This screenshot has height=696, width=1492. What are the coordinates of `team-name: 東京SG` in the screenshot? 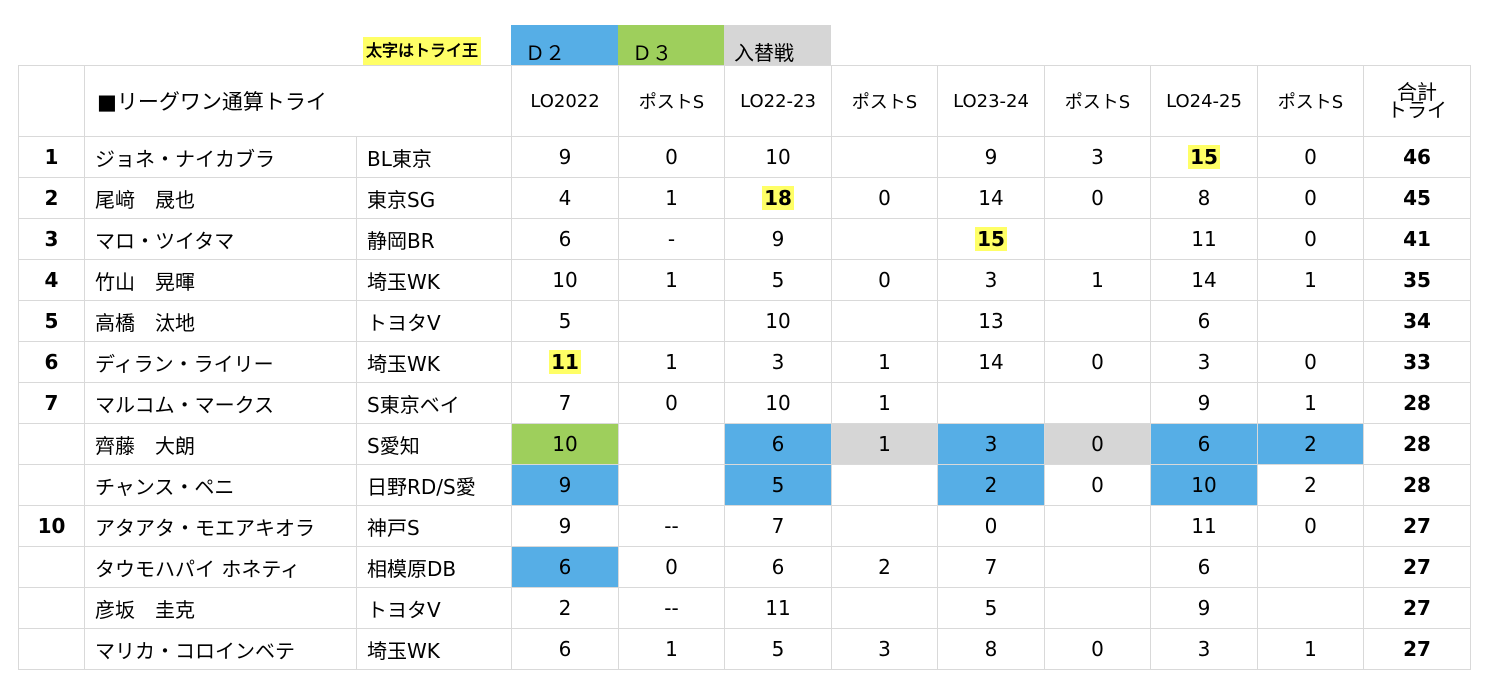 It's located at (434, 198).